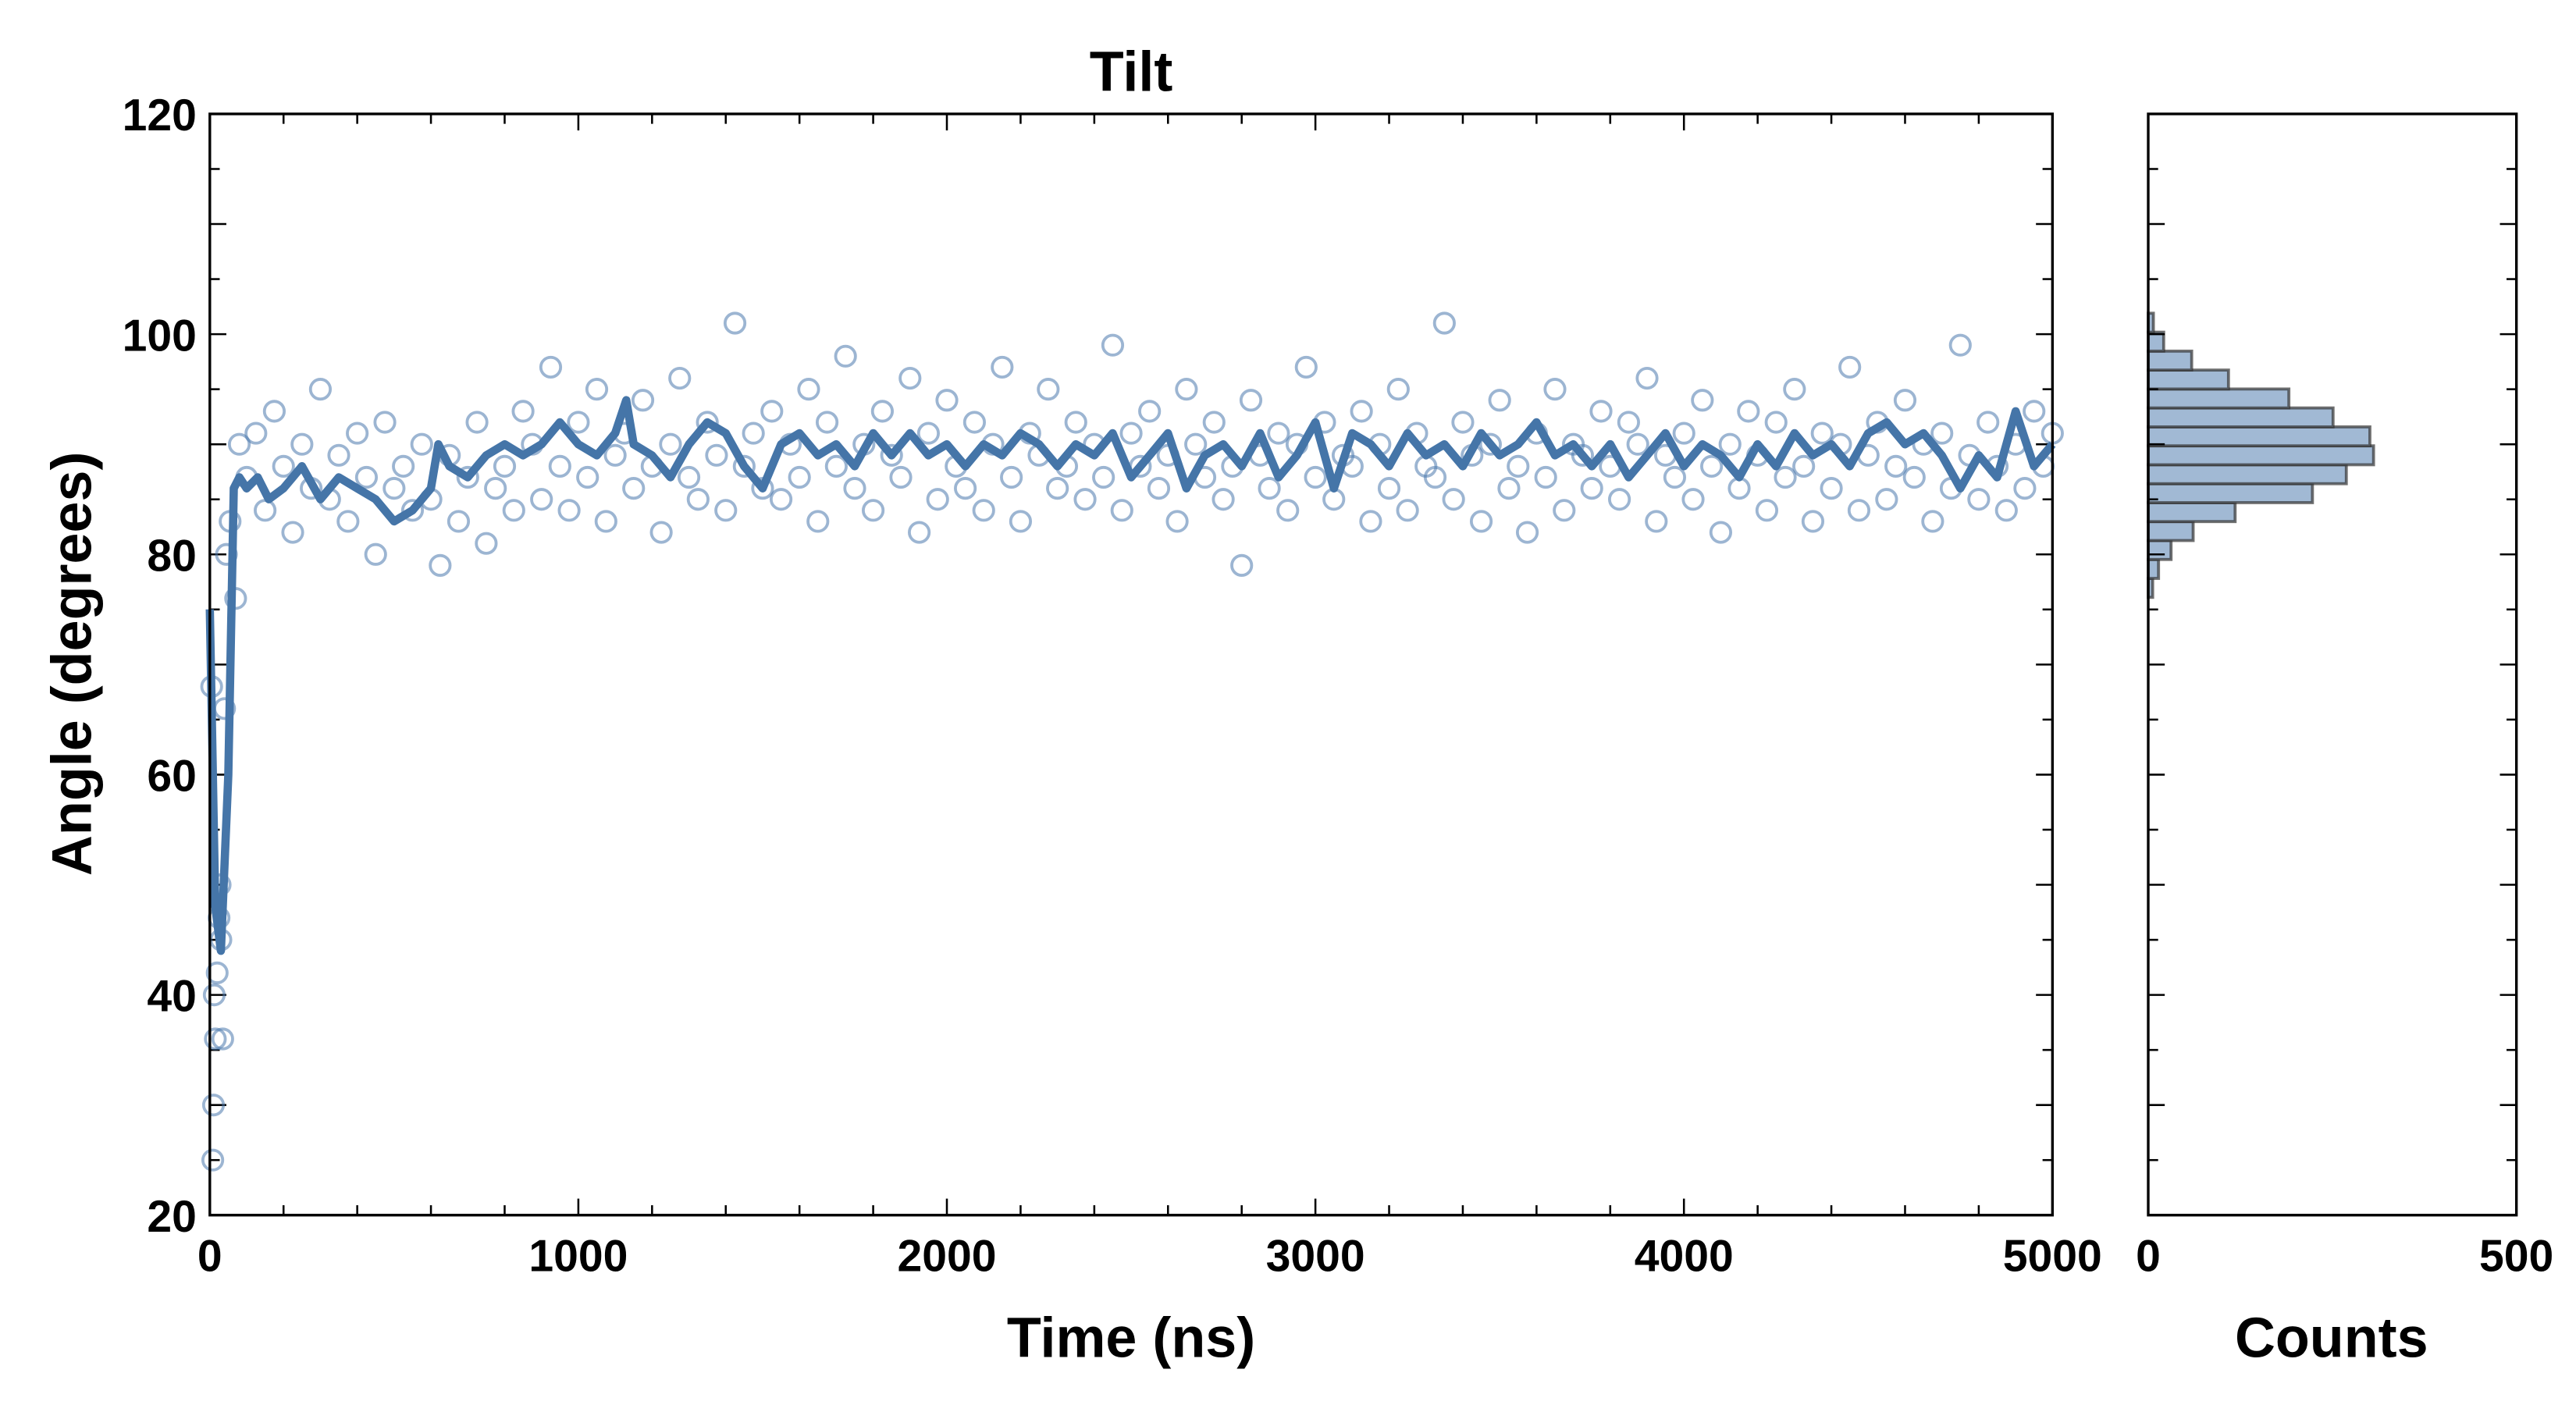 The width and height of the screenshot is (2576, 1405). What do you see at coordinates (160, 116) in the screenshot?
I see `y-tick-label: 120` at bounding box center [160, 116].